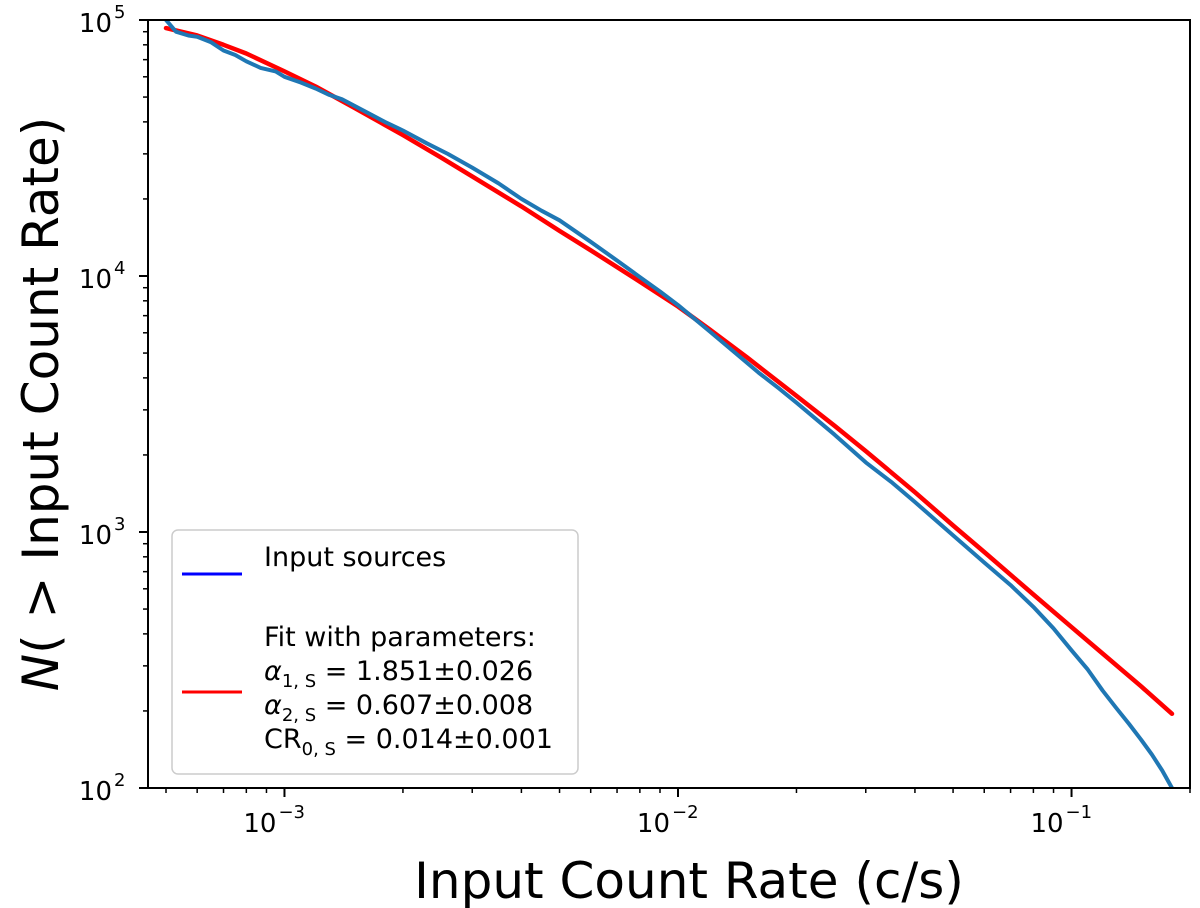  Describe the element at coordinates (119, 780) in the screenshot. I see `y-tick-exponent: 2` at that location.